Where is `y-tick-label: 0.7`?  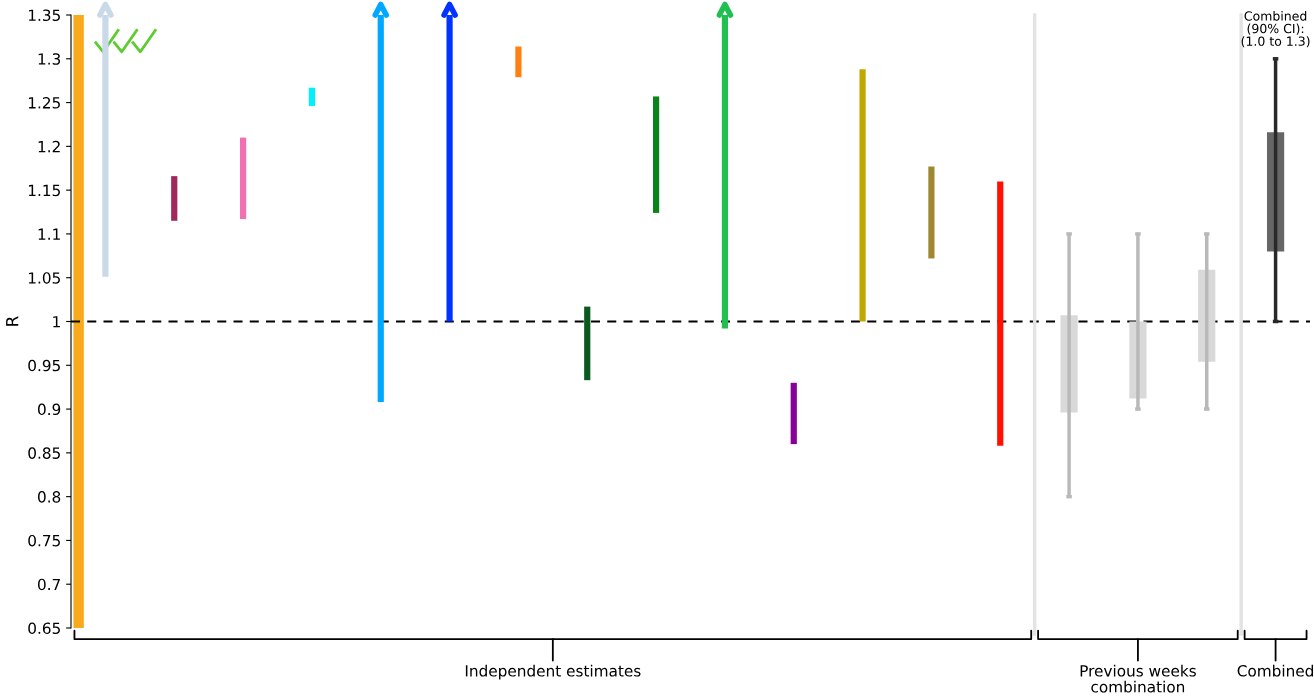 y-tick-label: 0.7 is located at coordinates (48, 584).